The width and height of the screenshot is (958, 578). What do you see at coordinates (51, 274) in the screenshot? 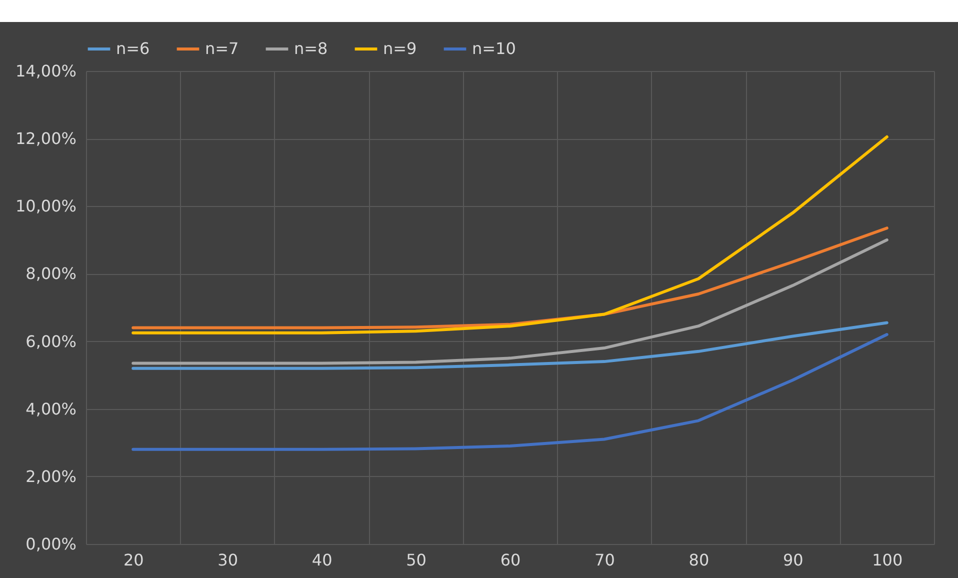
I see `y-tick-label: 8,00%` at bounding box center [51, 274].